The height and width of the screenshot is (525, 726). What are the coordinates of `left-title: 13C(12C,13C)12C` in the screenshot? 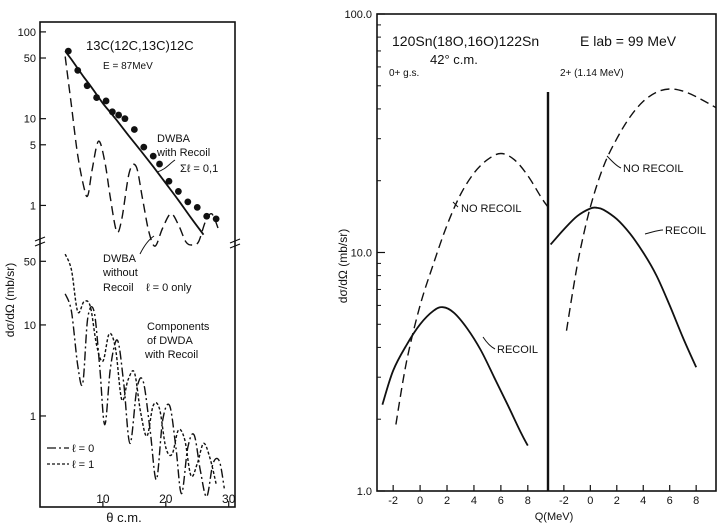 It's located at (140, 45).